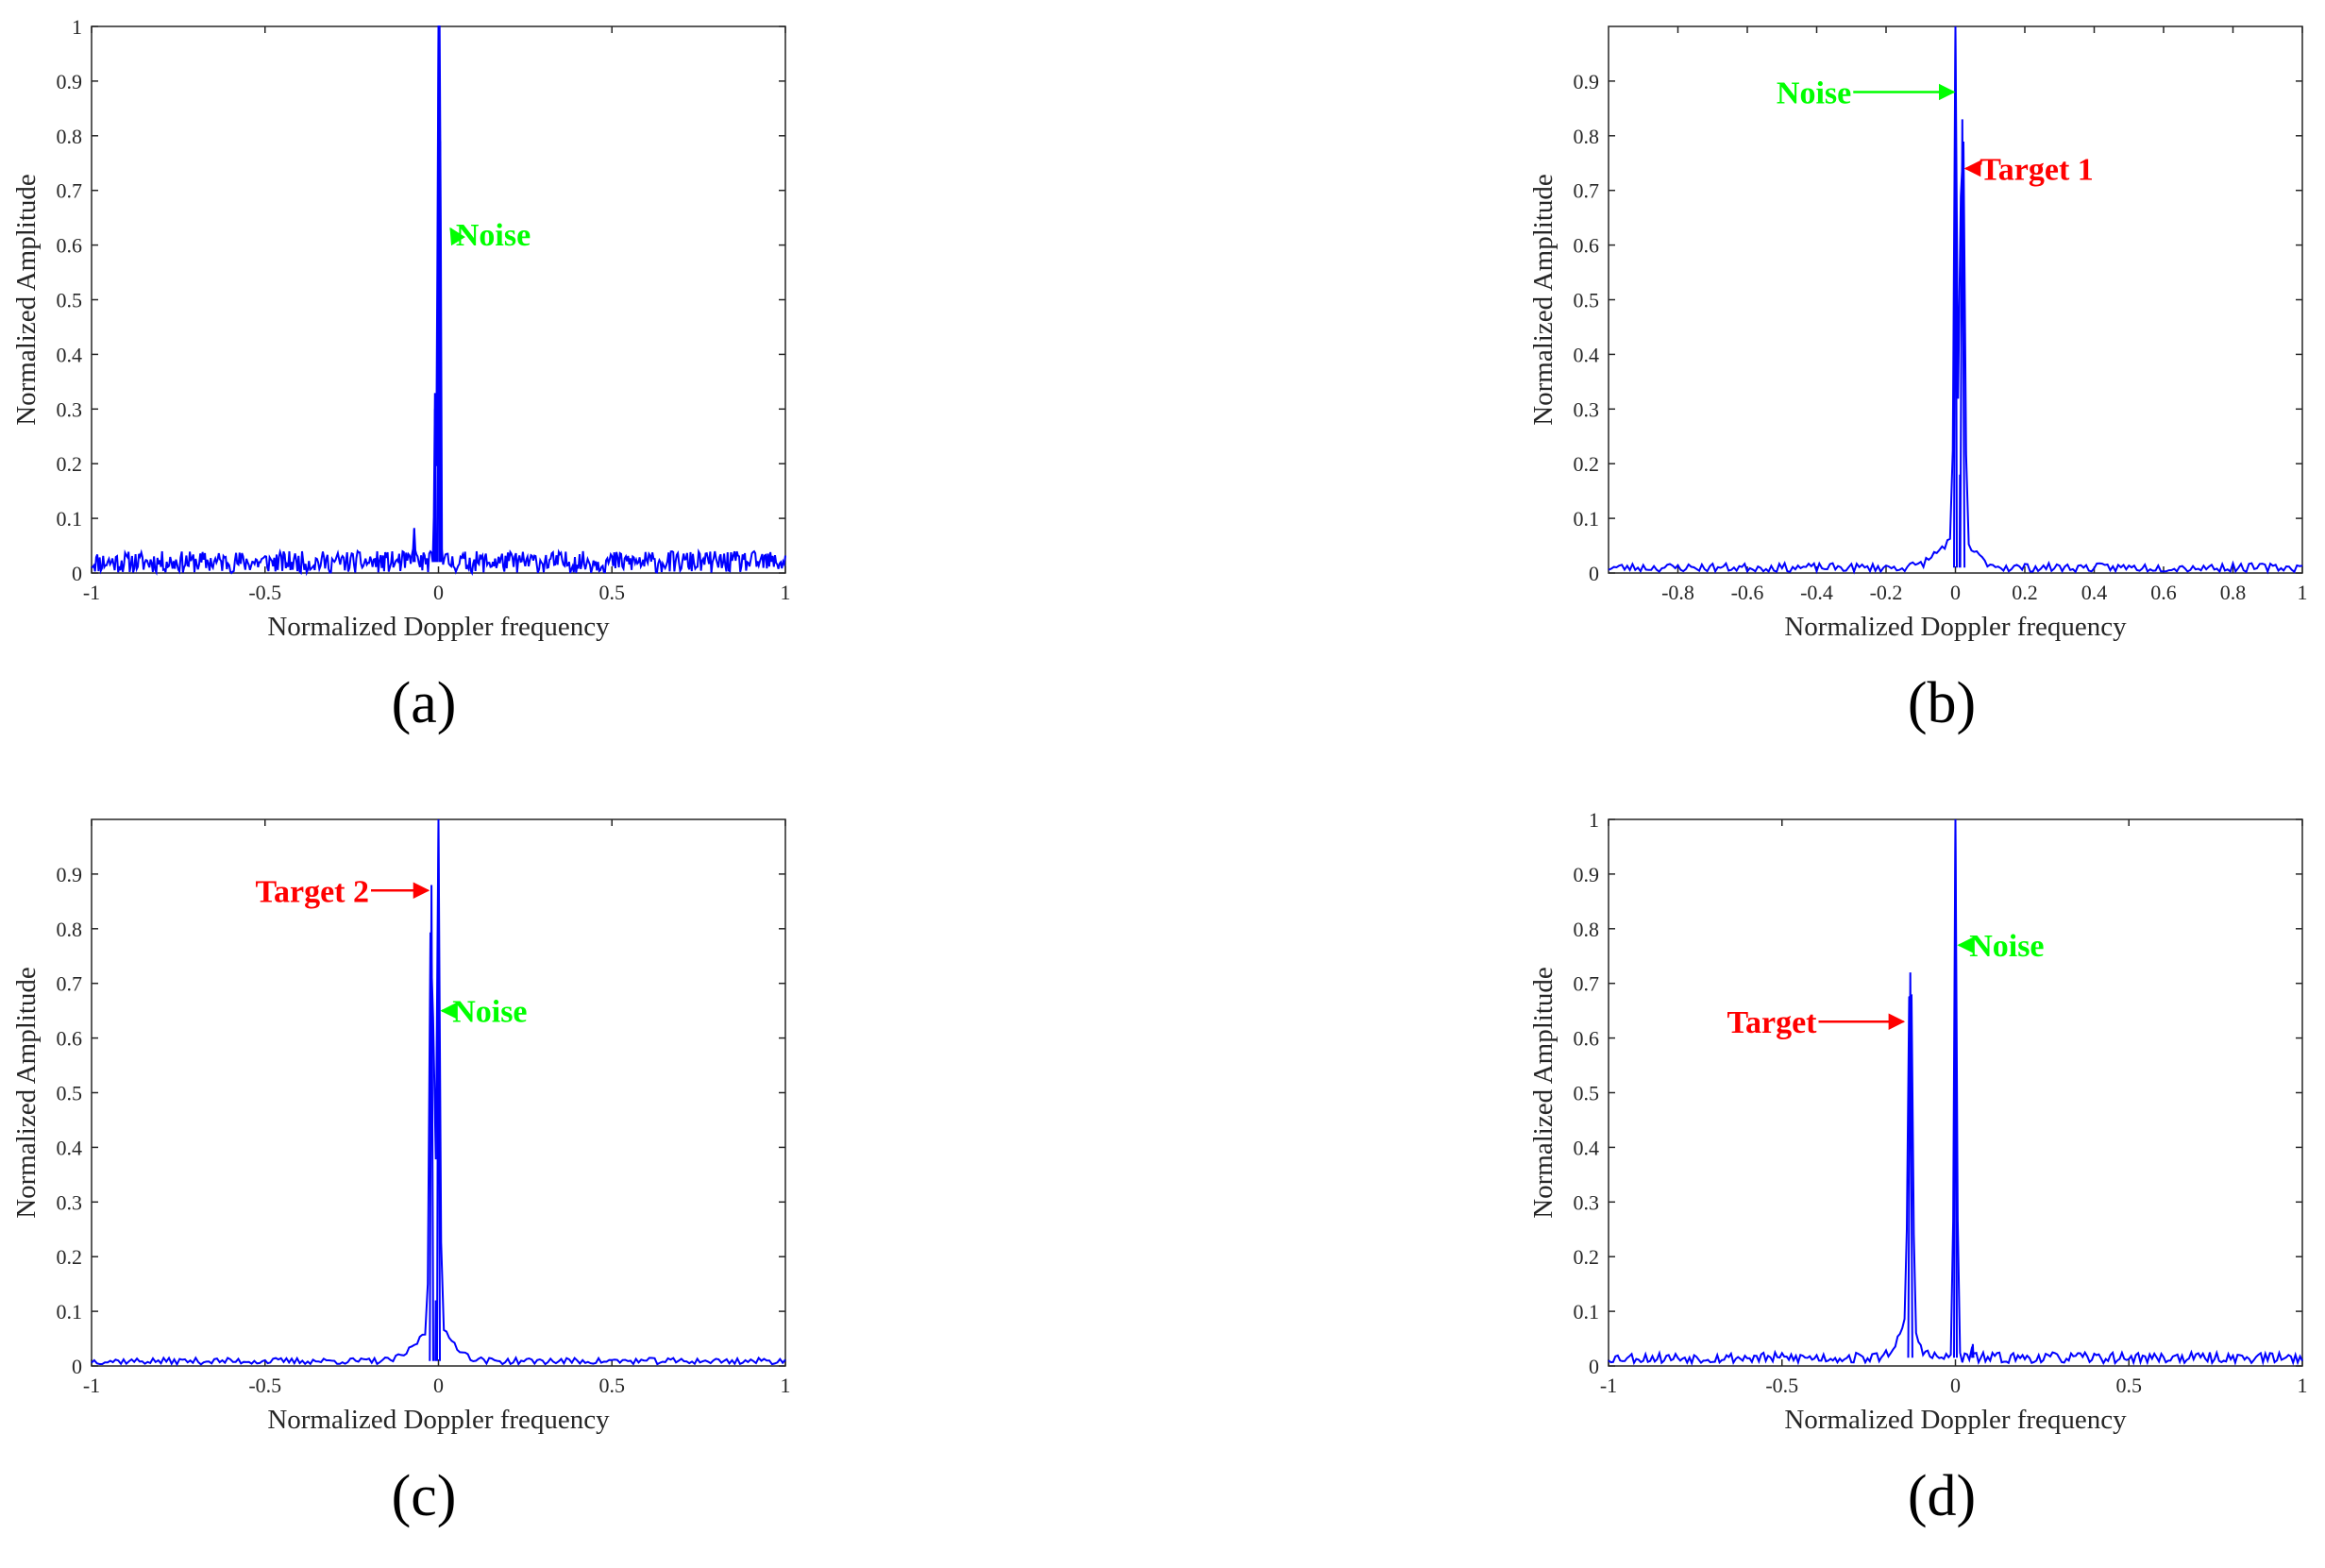  Describe the element at coordinates (1887, 592) in the screenshot. I see `x-tick-label: -0.2` at that location.